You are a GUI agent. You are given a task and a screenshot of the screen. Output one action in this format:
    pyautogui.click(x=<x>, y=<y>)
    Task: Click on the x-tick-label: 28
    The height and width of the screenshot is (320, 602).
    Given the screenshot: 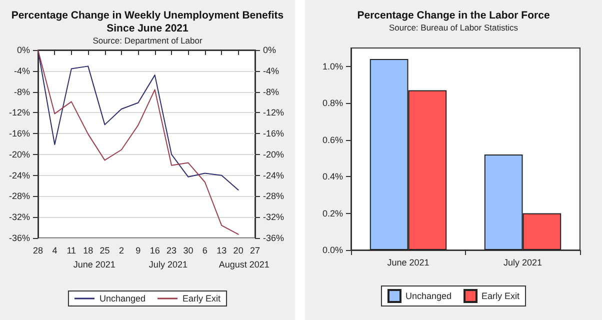 What is the action you would take?
    pyautogui.click(x=38, y=251)
    